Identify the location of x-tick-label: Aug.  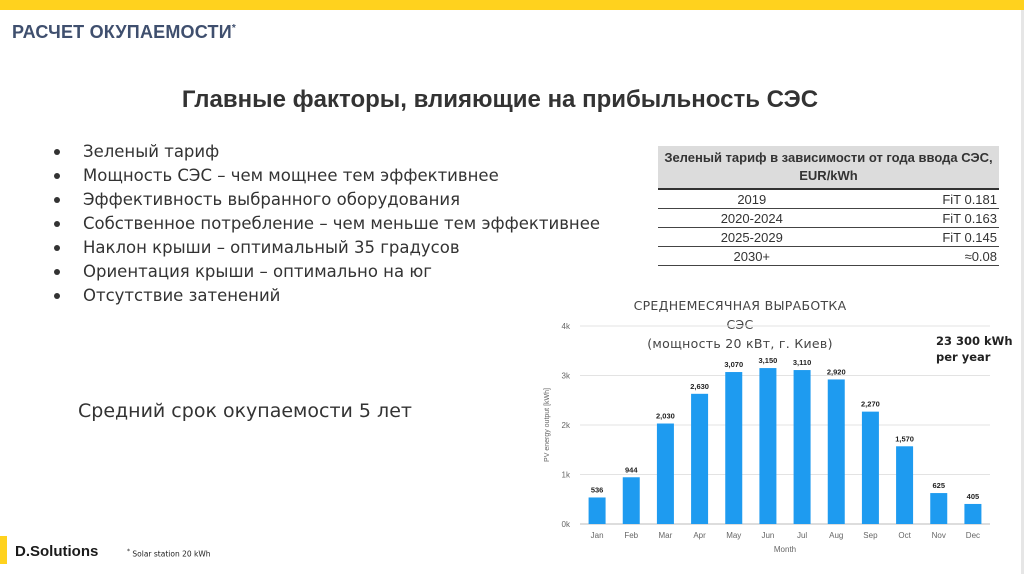
(836, 535).